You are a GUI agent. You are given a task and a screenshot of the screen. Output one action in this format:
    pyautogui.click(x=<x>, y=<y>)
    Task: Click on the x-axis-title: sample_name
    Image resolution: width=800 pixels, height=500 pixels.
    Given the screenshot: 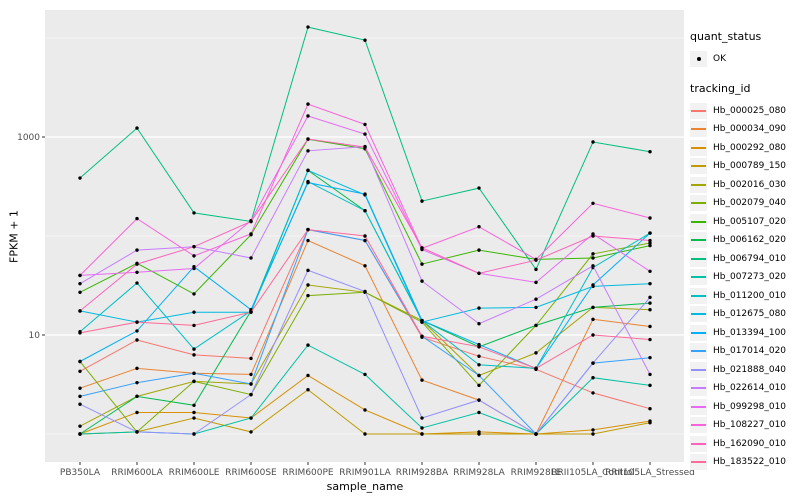 What is the action you would take?
    pyautogui.click(x=365, y=486)
    